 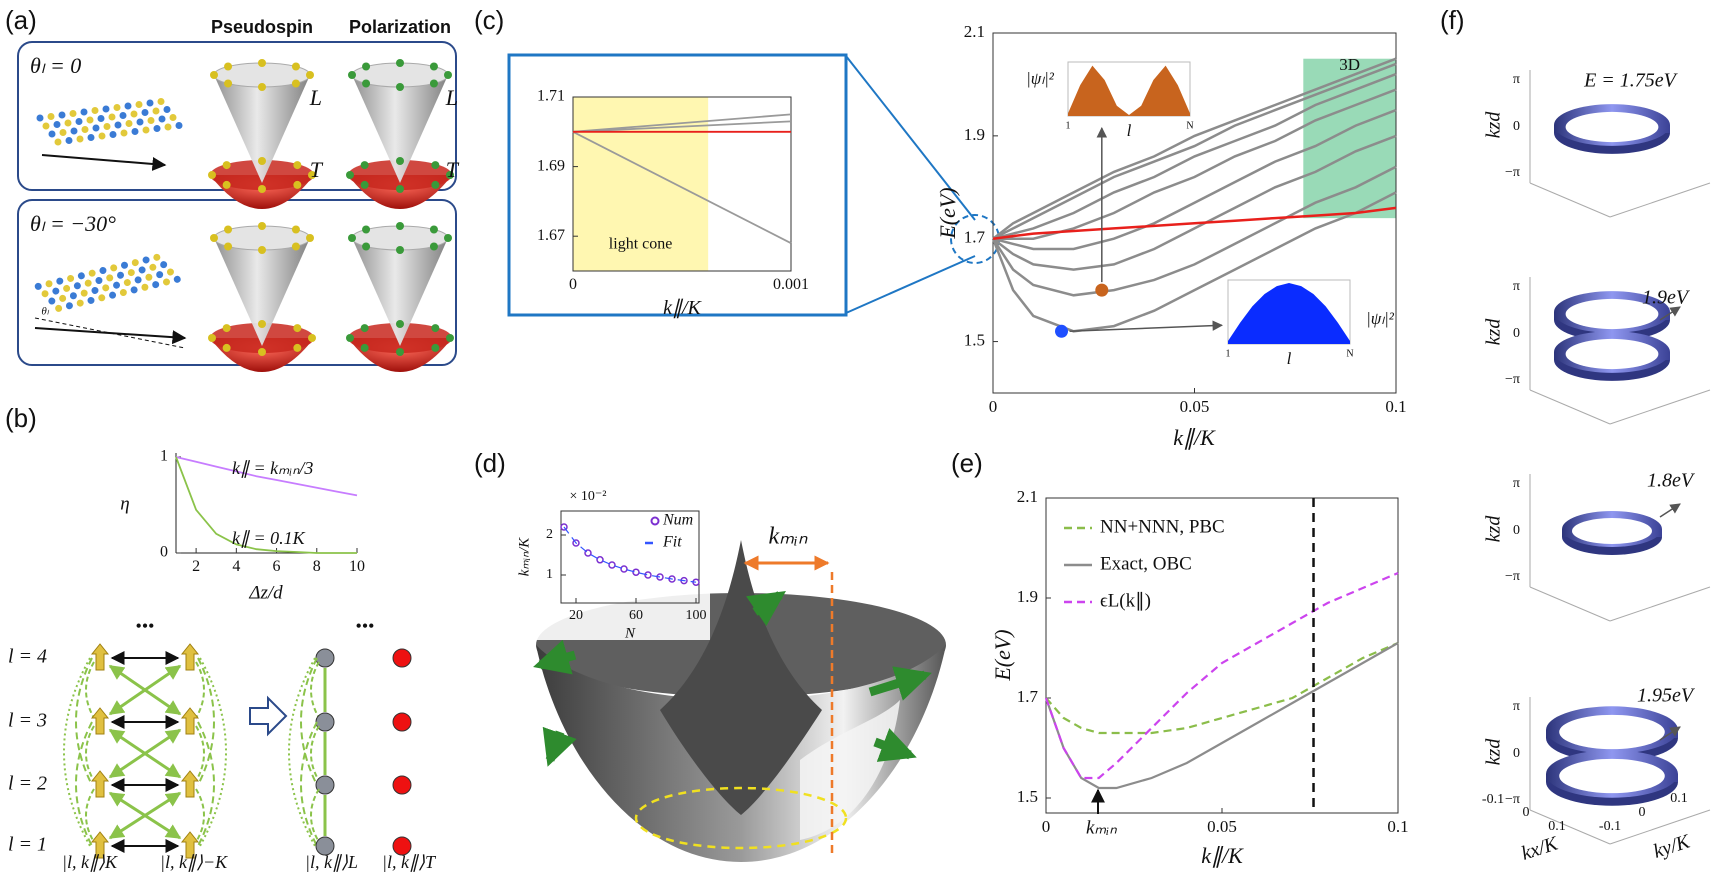 I want to click on highlight-label: 3D, so click(x=1349, y=64).